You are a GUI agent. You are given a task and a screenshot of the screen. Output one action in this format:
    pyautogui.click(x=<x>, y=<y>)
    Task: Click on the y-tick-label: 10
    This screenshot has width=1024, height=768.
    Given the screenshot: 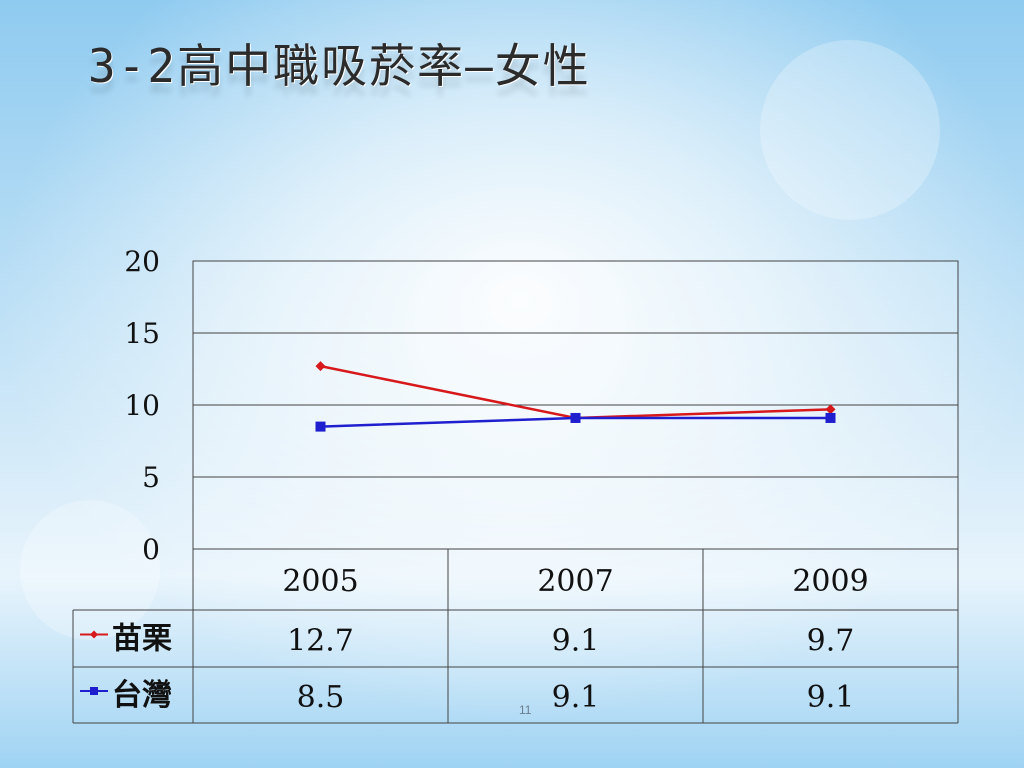 What is the action you would take?
    pyautogui.click(x=142, y=405)
    